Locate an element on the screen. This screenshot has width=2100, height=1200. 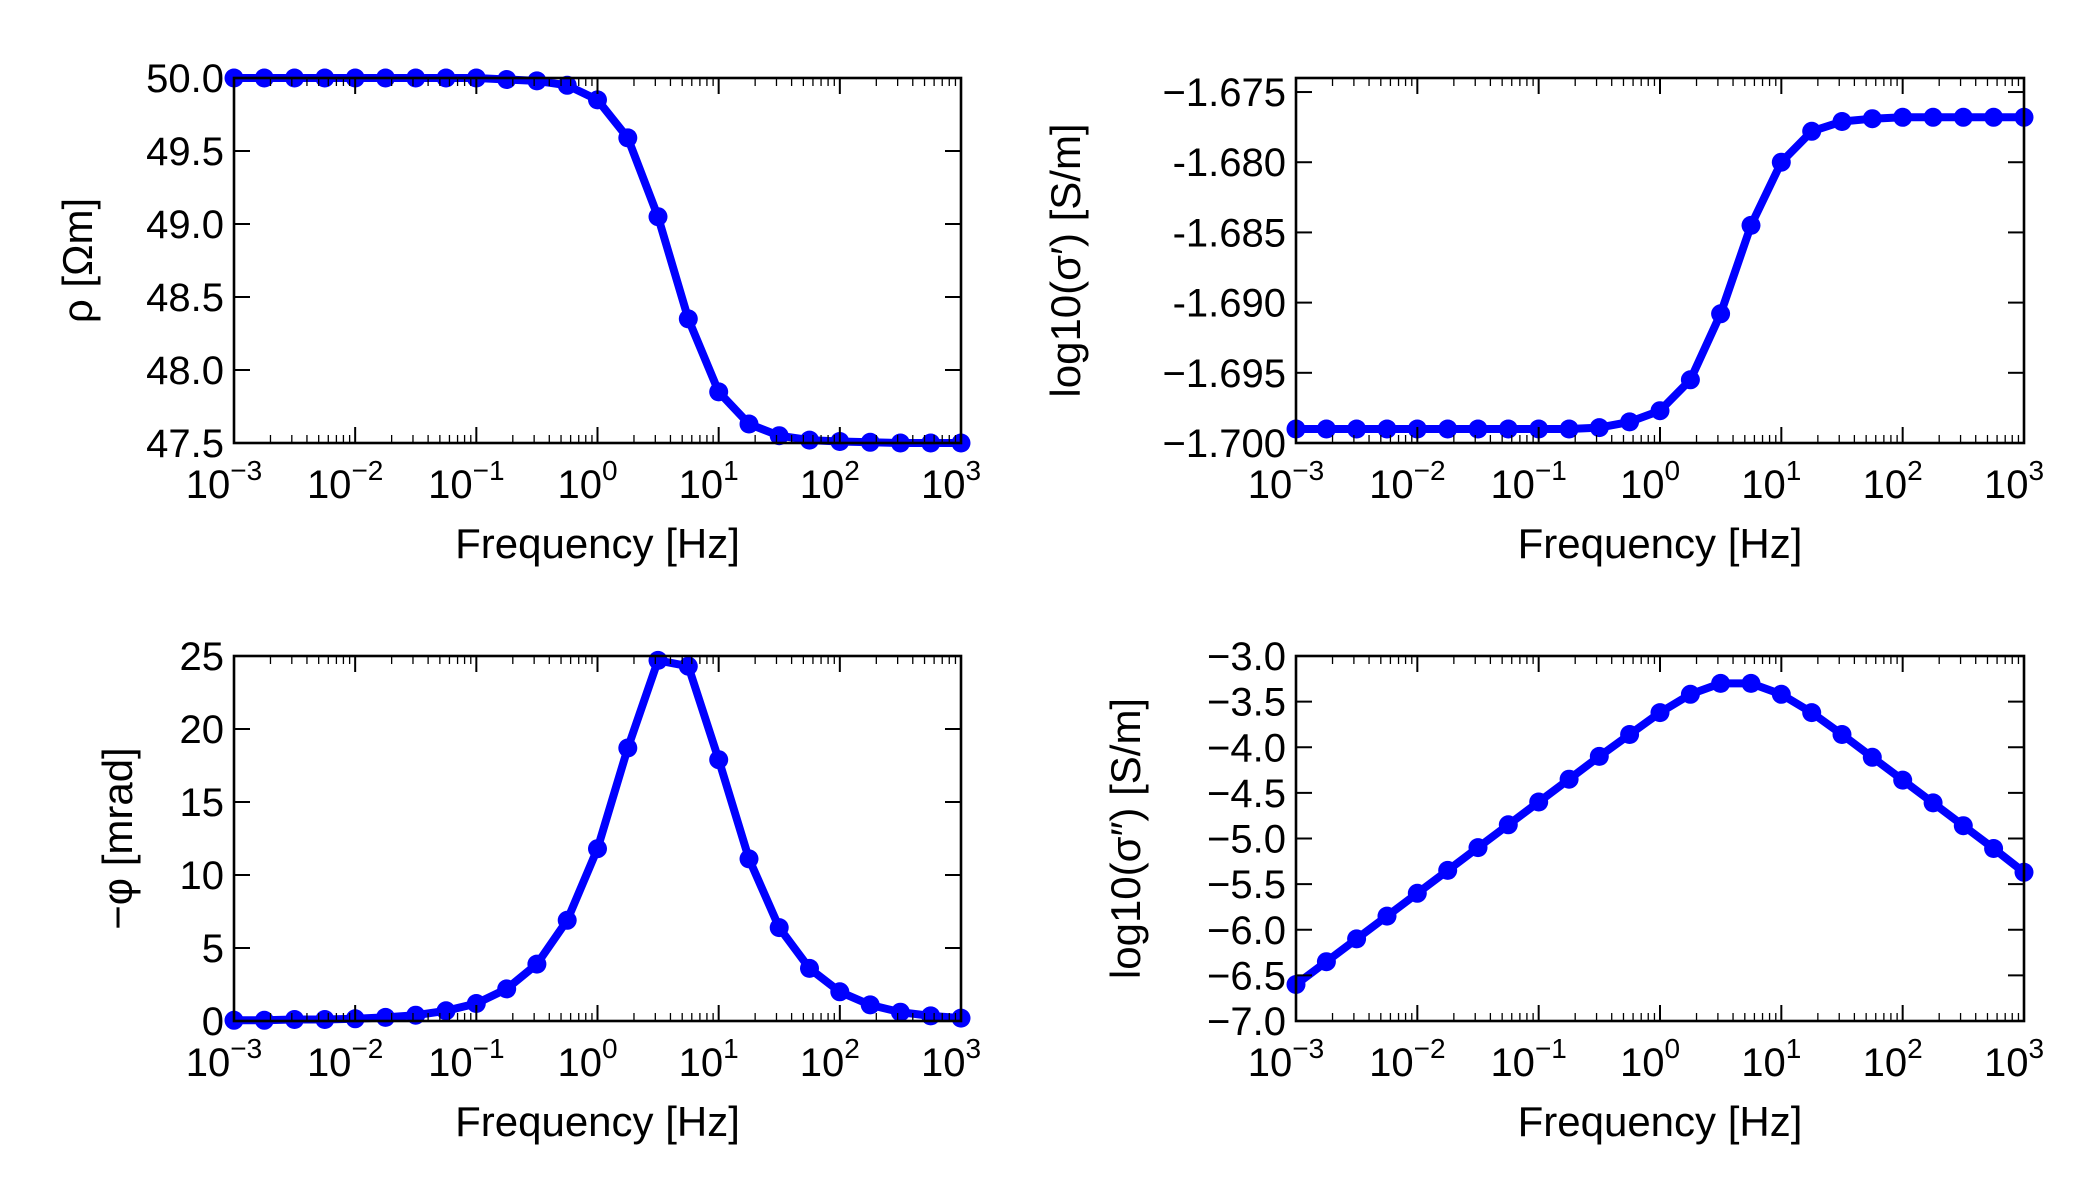
y-tick-label: −3.0 is located at coordinates (1246, 657).